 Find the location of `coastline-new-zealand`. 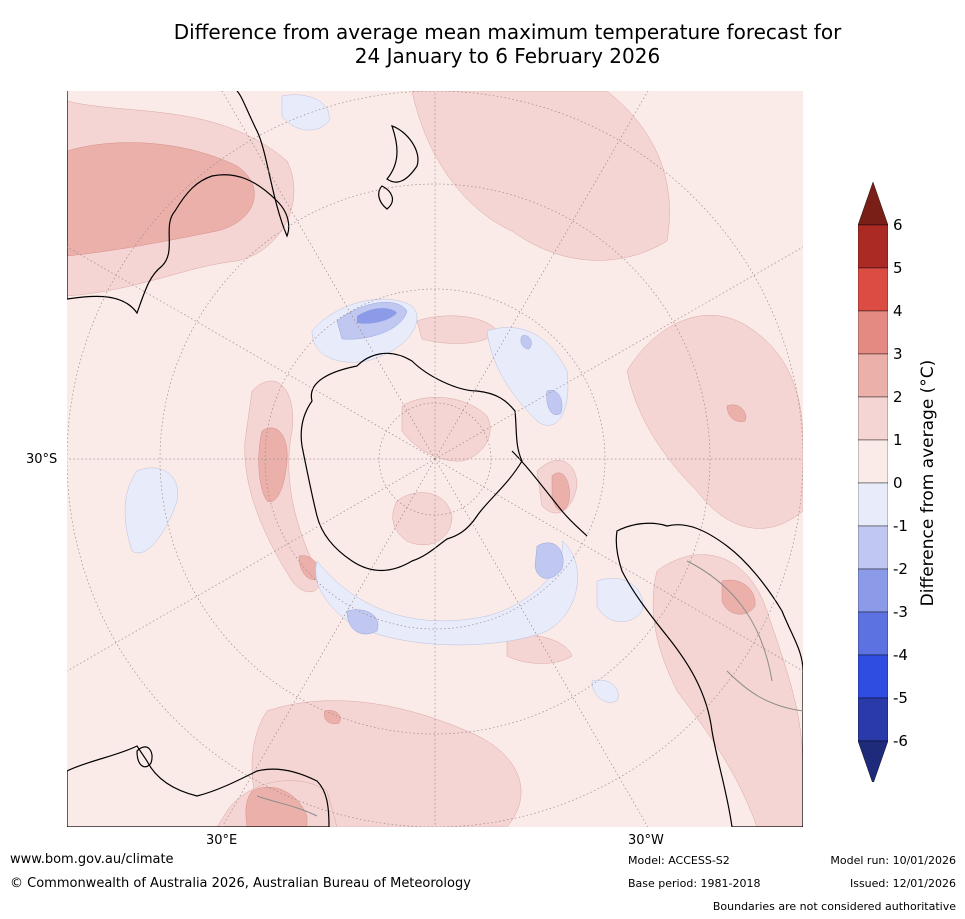

coastline-new-zealand is located at coordinates (398, 167).